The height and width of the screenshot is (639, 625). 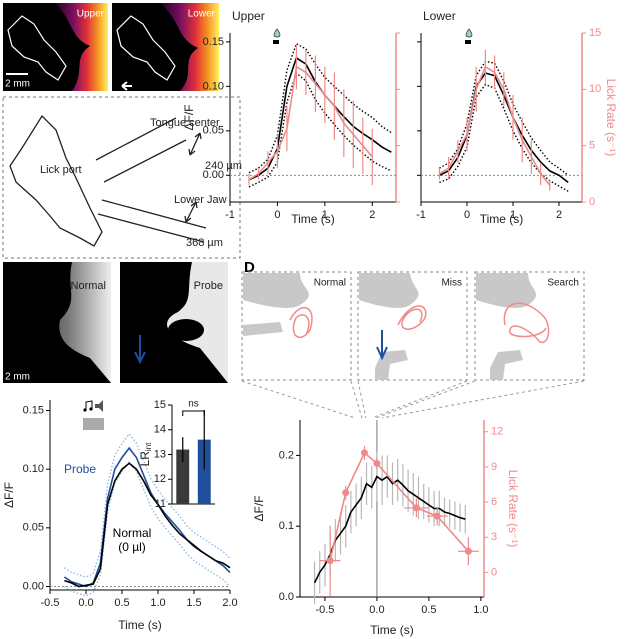 What do you see at coordinates (497, 432) in the screenshot?
I see `y2-tick-label: 12` at bounding box center [497, 432].